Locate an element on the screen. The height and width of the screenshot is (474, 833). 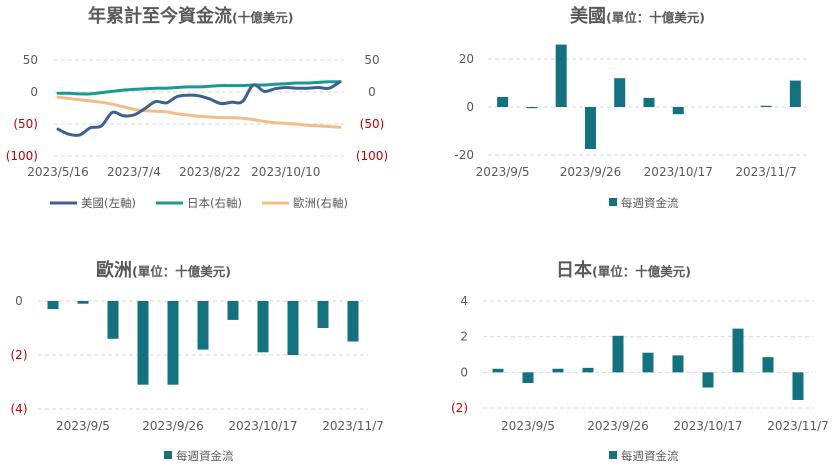
cumulative-lines is located at coordinates (199, 108).